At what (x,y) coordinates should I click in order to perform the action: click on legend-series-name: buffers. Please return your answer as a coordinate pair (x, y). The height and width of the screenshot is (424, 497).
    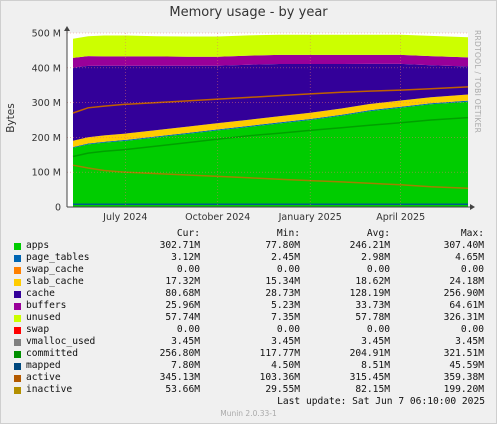
    Looking at the image, I should click on (46, 305).